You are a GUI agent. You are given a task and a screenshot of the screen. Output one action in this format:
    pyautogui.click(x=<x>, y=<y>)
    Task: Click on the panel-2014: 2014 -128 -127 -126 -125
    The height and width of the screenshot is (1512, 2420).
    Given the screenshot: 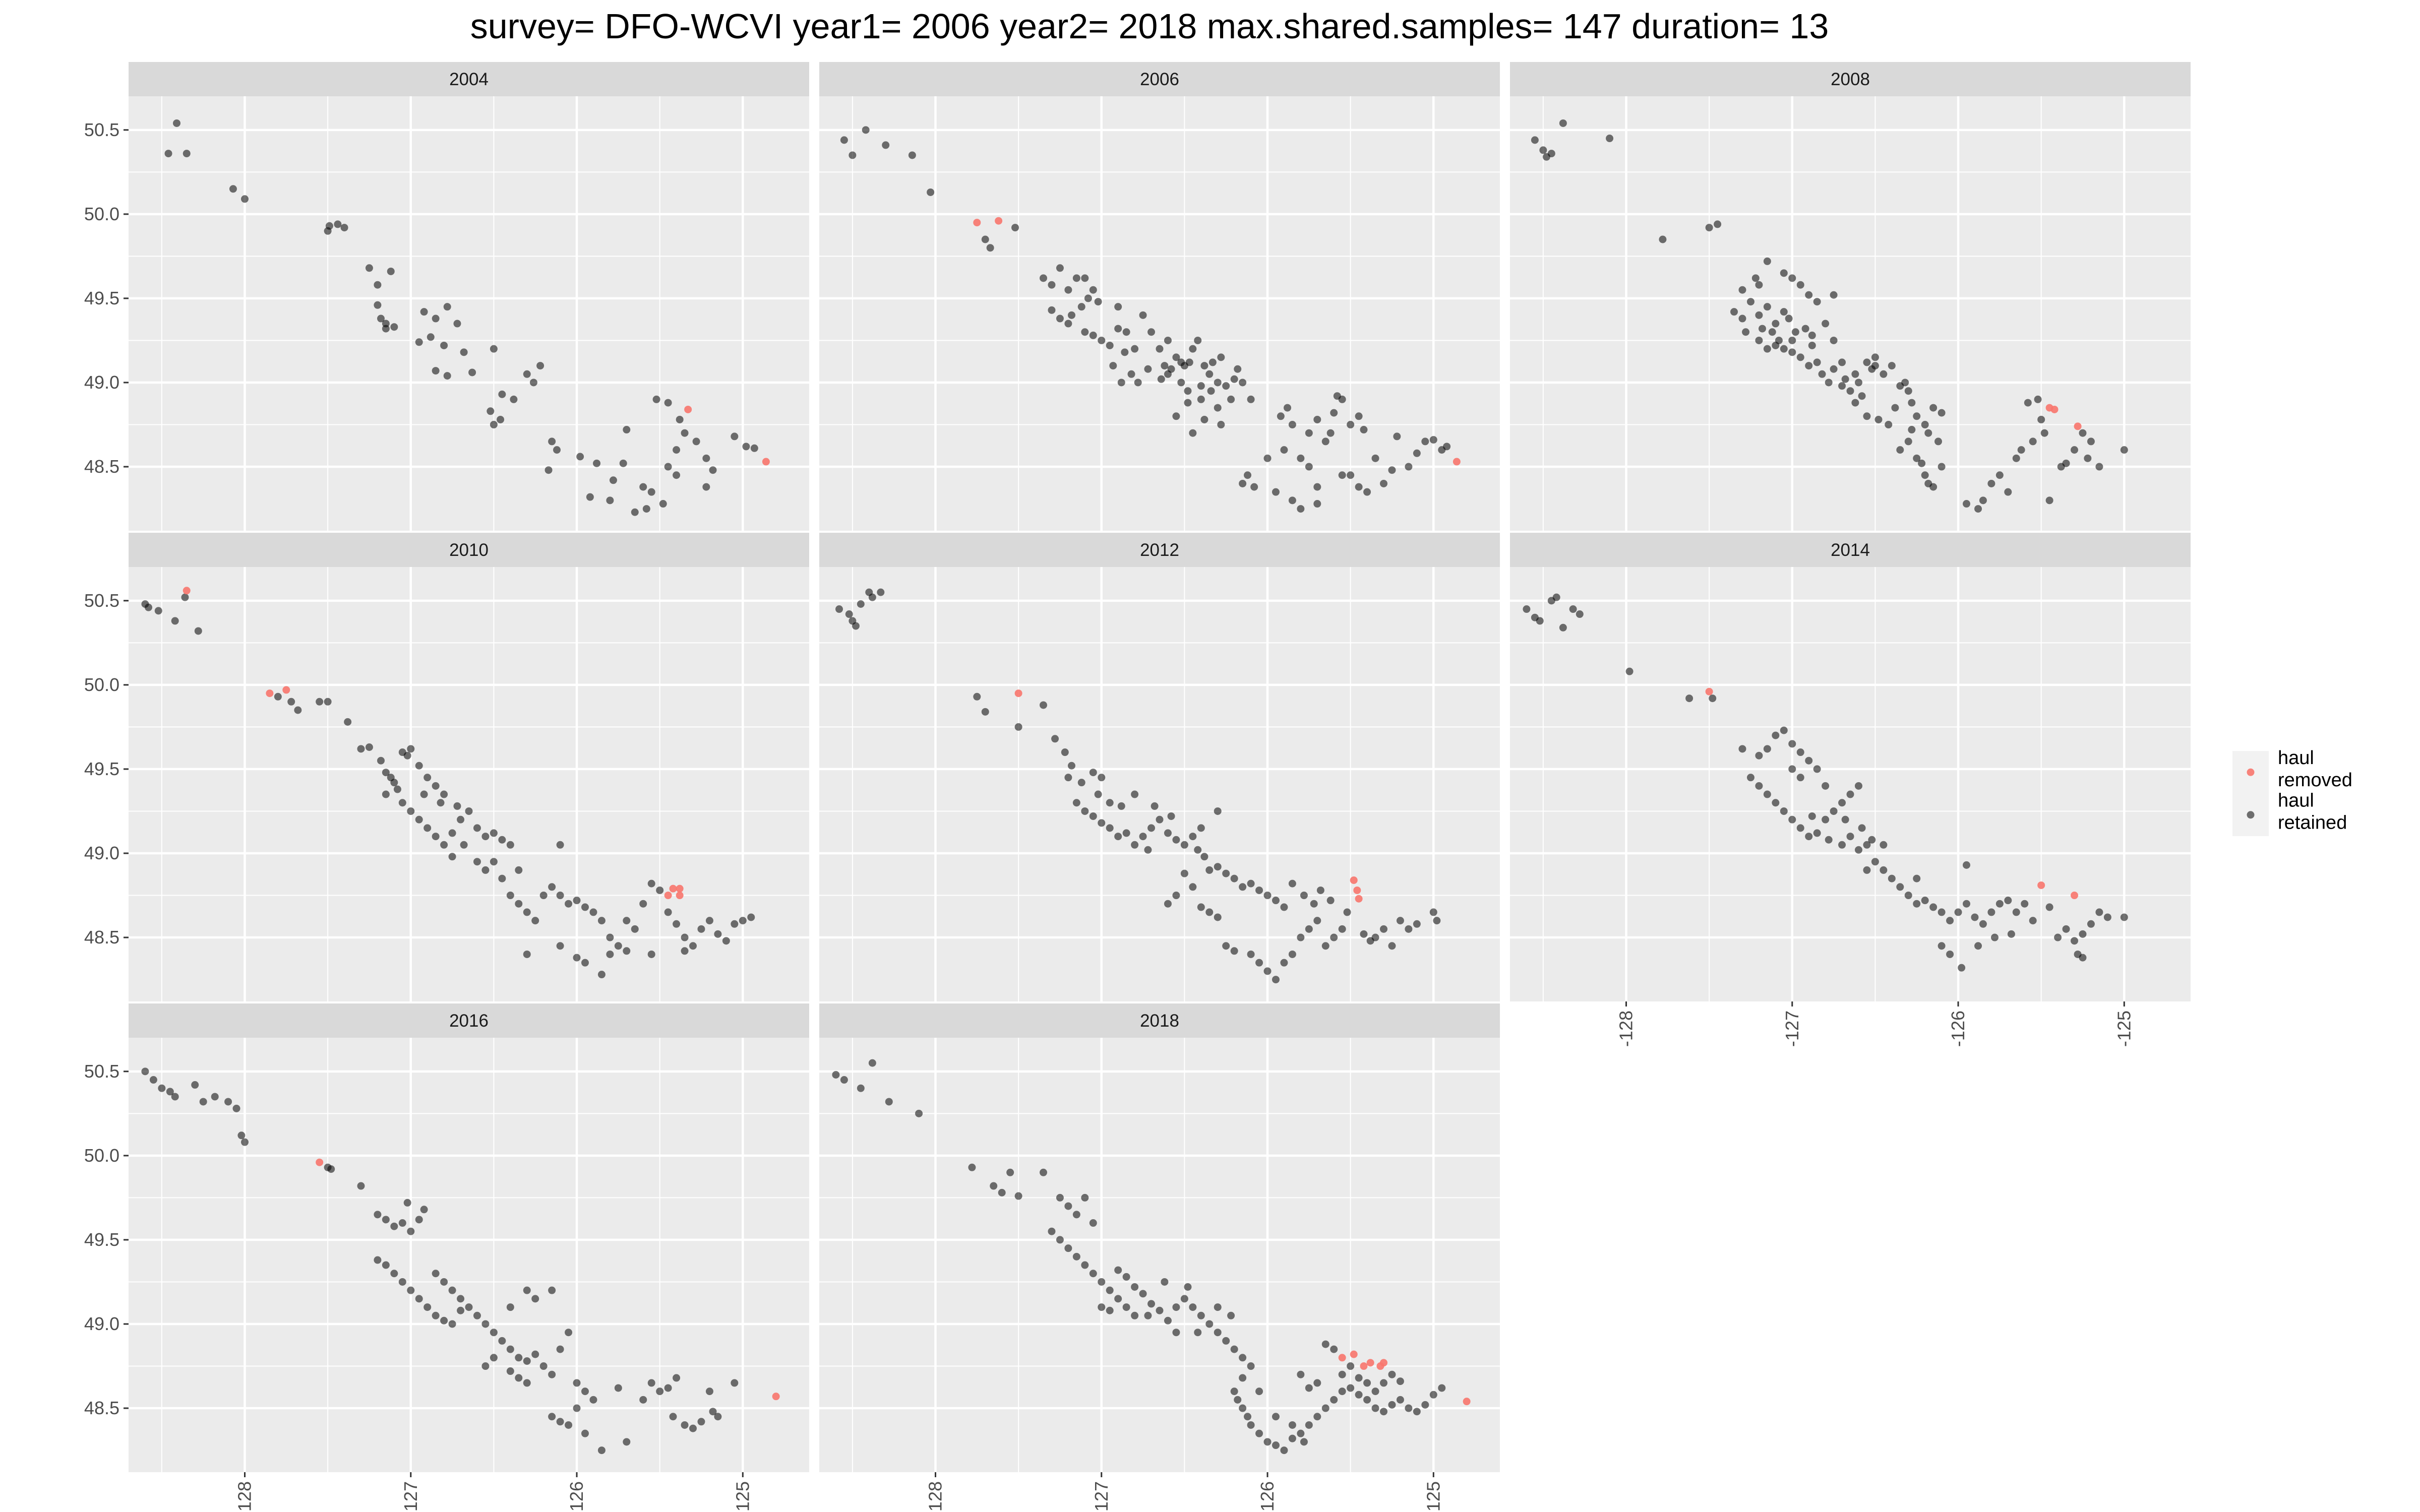 What is the action you would take?
    pyautogui.click(x=1850, y=790)
    